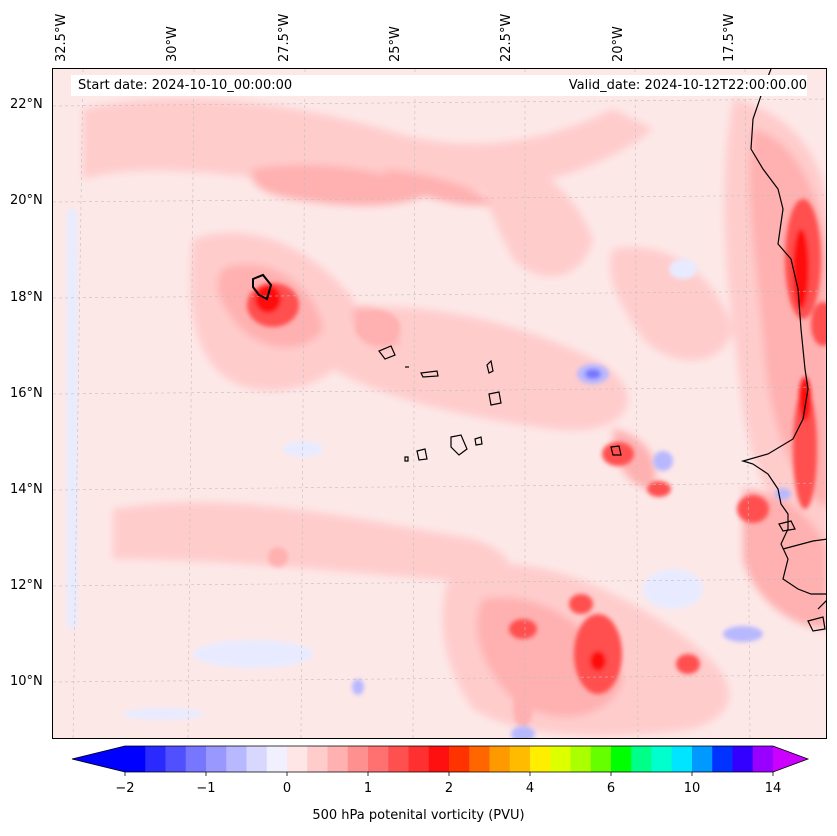 The image size is (837, 836). What do you see at coordinates (729, 37) in the screenshot?
I see `lon-label-17-5w: 17.5°W` at bounding box center [729, 37].